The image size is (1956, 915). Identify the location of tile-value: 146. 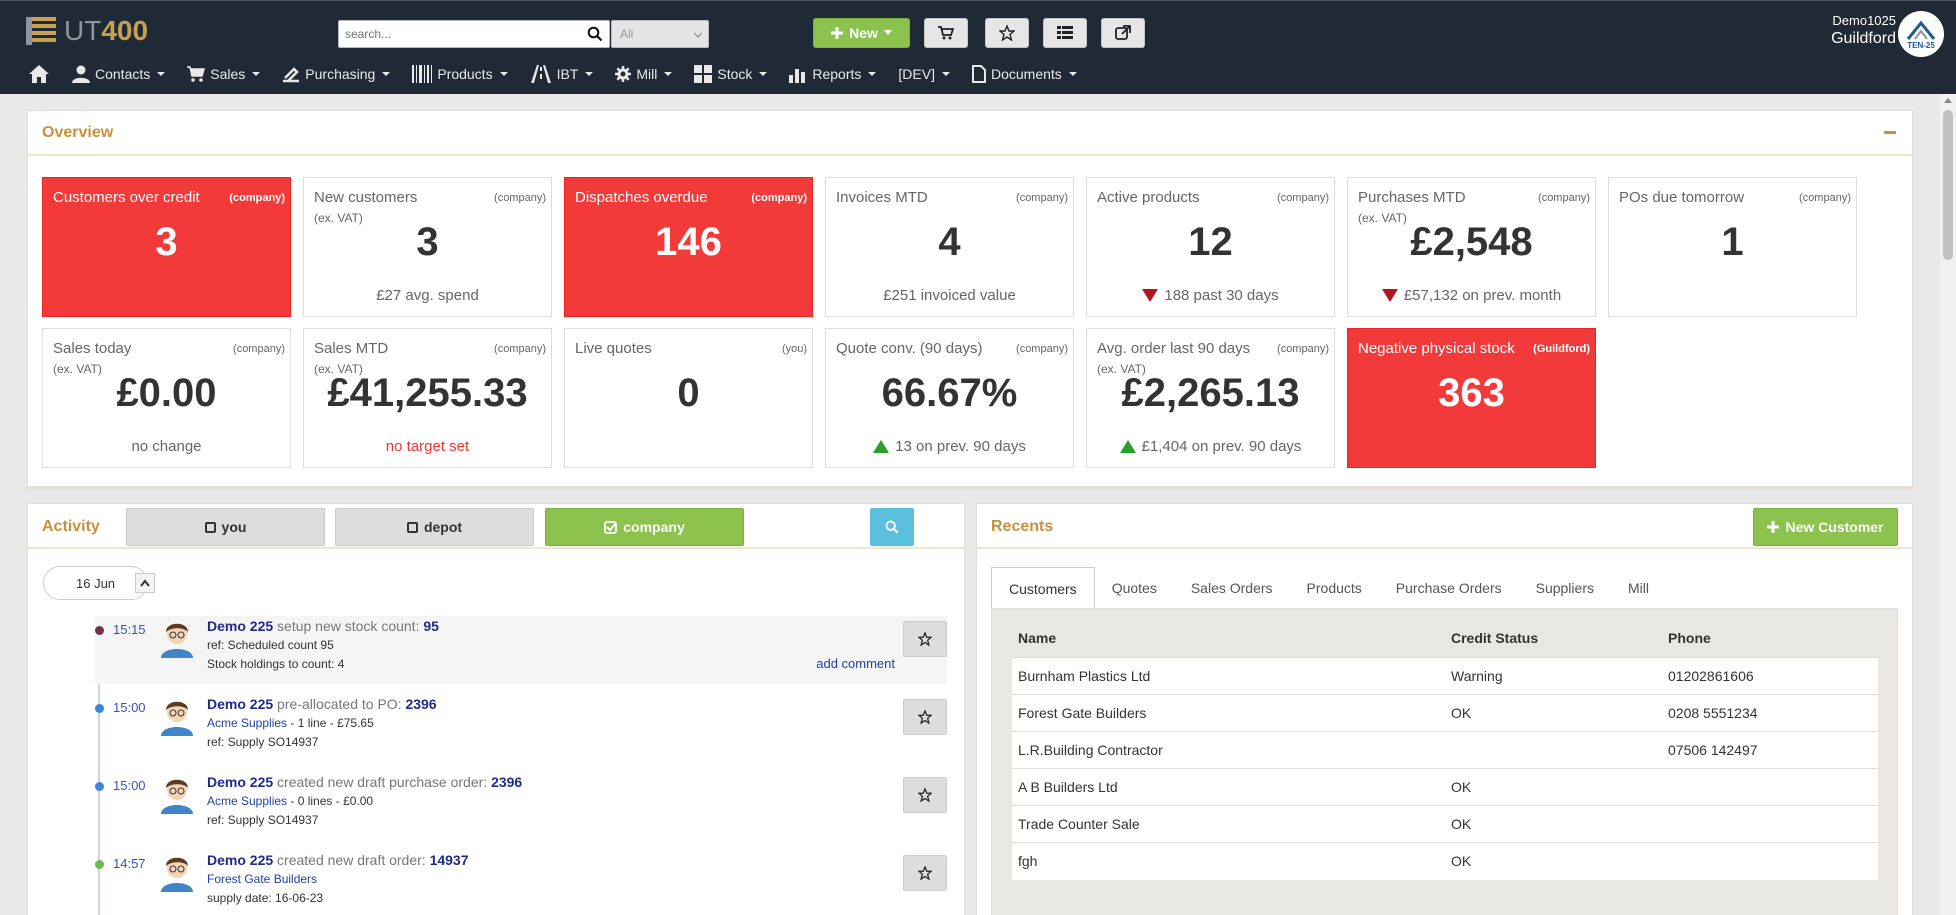
(688, 242).